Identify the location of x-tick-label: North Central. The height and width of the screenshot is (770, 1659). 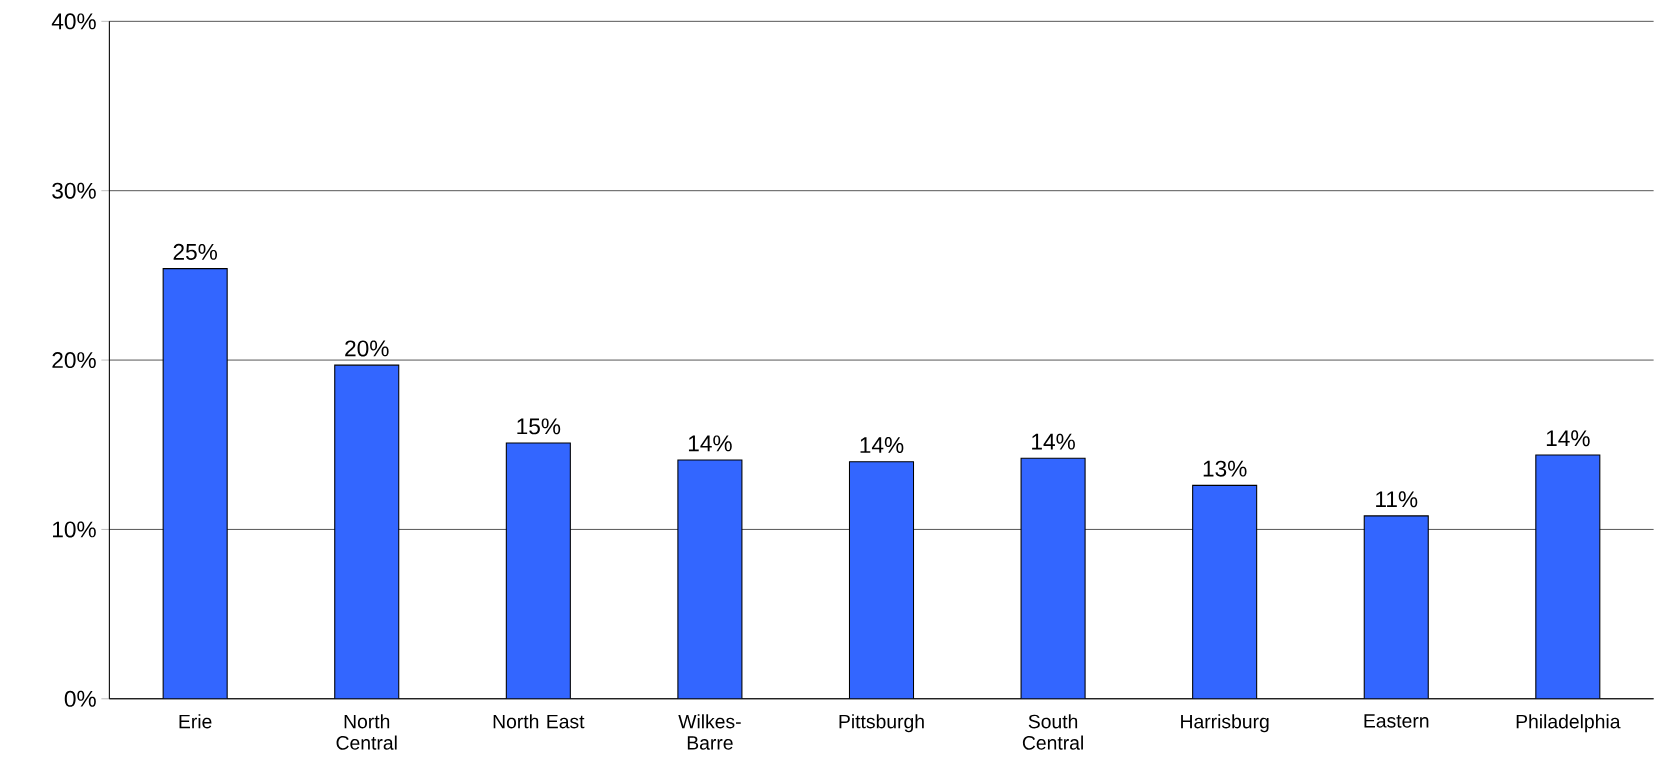
(366, 732).